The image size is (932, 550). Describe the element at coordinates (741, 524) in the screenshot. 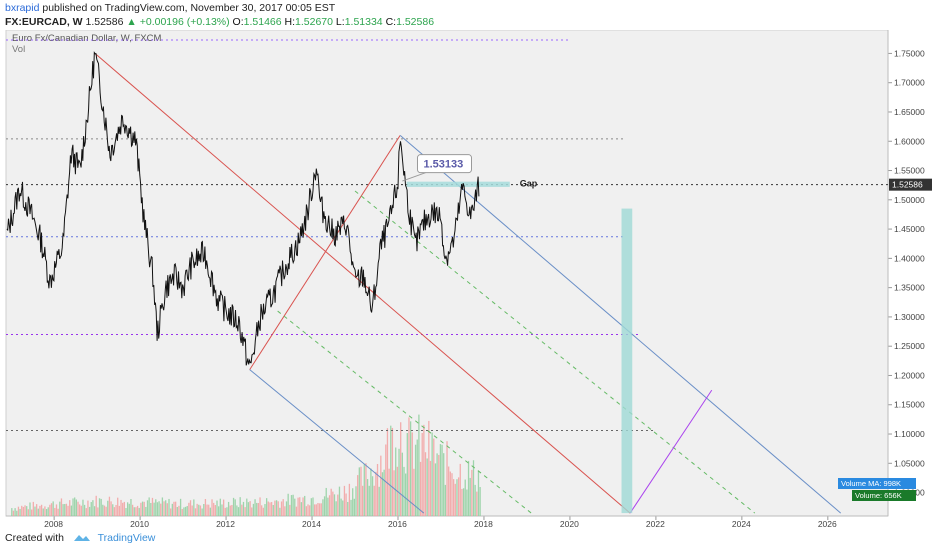

I see `x-tick-label: 2024` at that location.